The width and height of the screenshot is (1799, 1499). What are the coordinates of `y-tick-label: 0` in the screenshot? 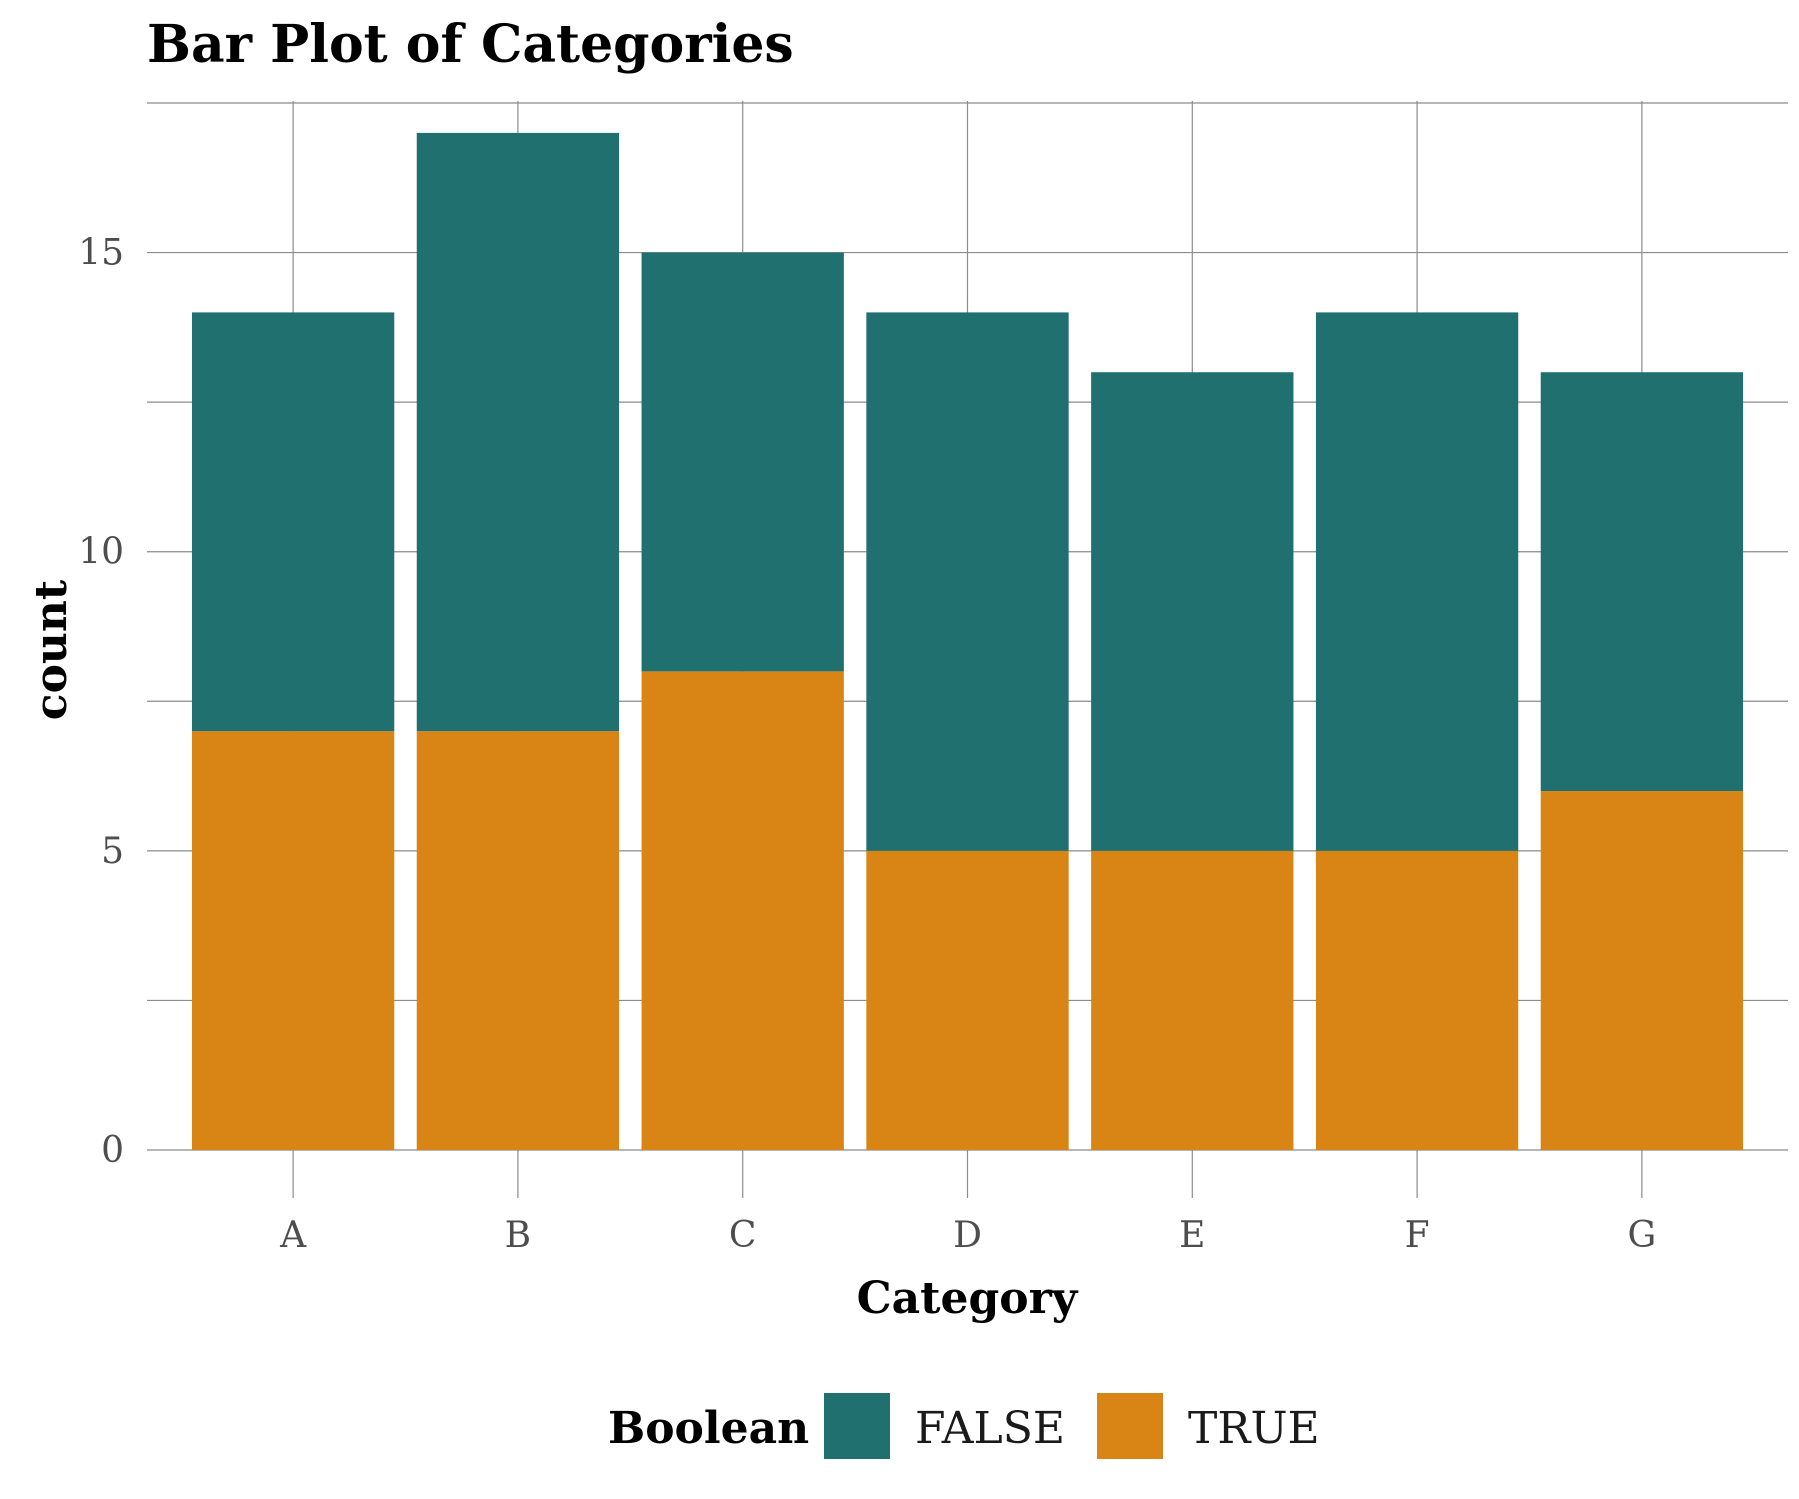 It's located at (112, 1150).